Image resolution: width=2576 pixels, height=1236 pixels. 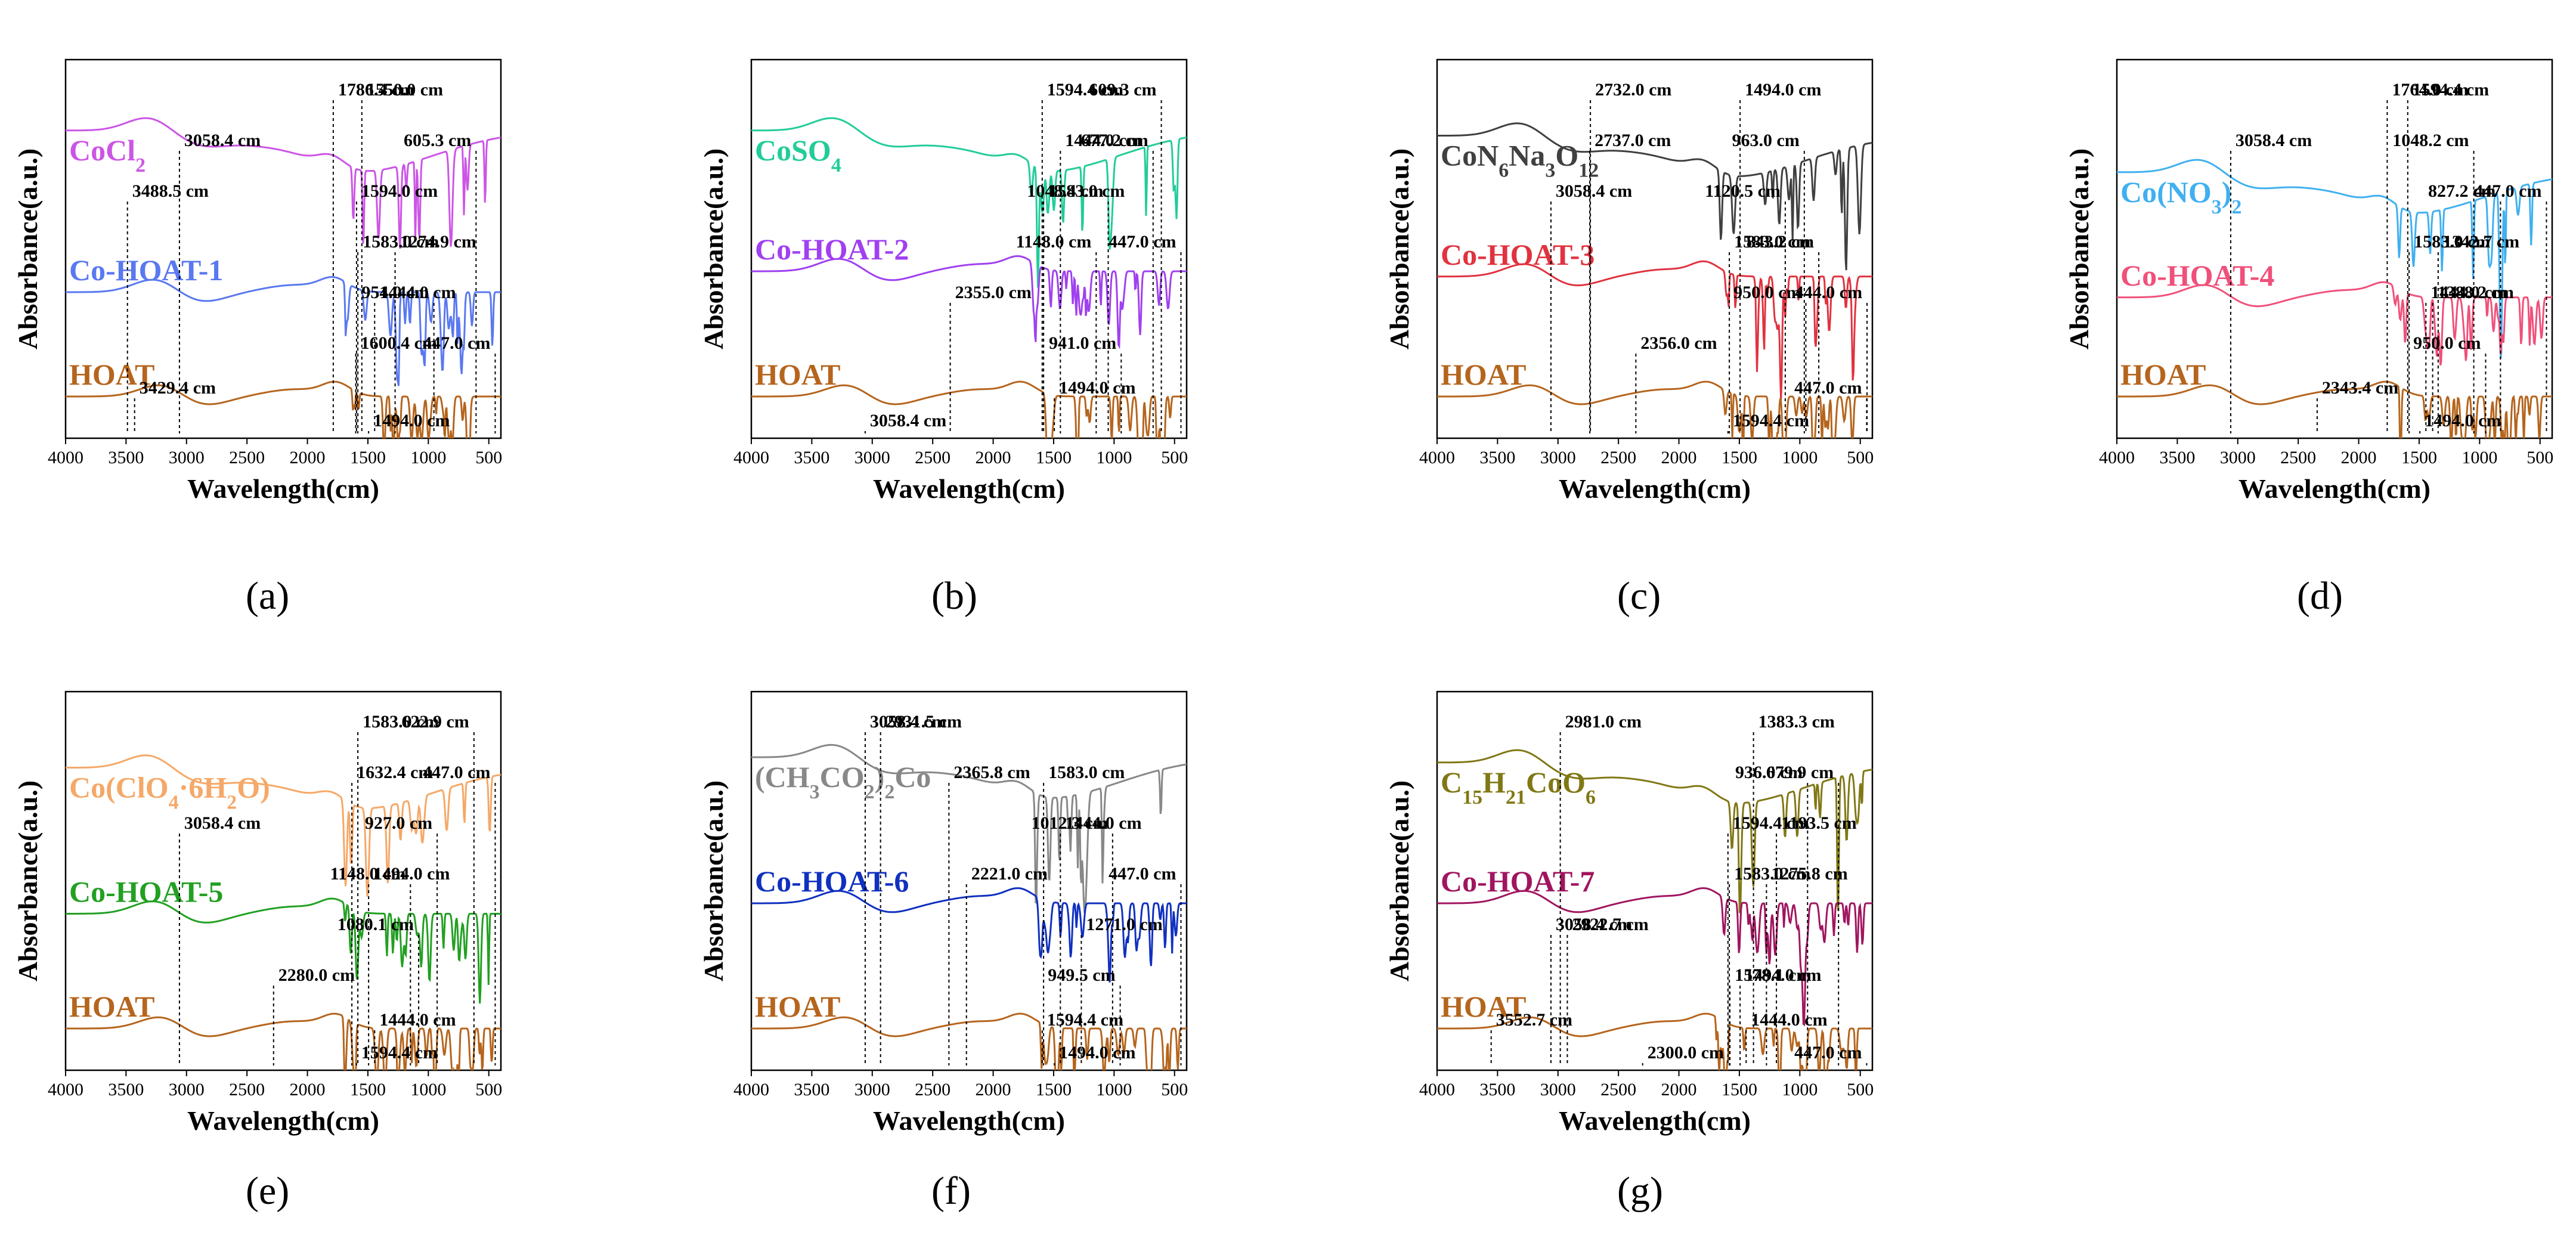 I want to click on series-label: Co-HOAT-3, so click(x=1517, y=254).